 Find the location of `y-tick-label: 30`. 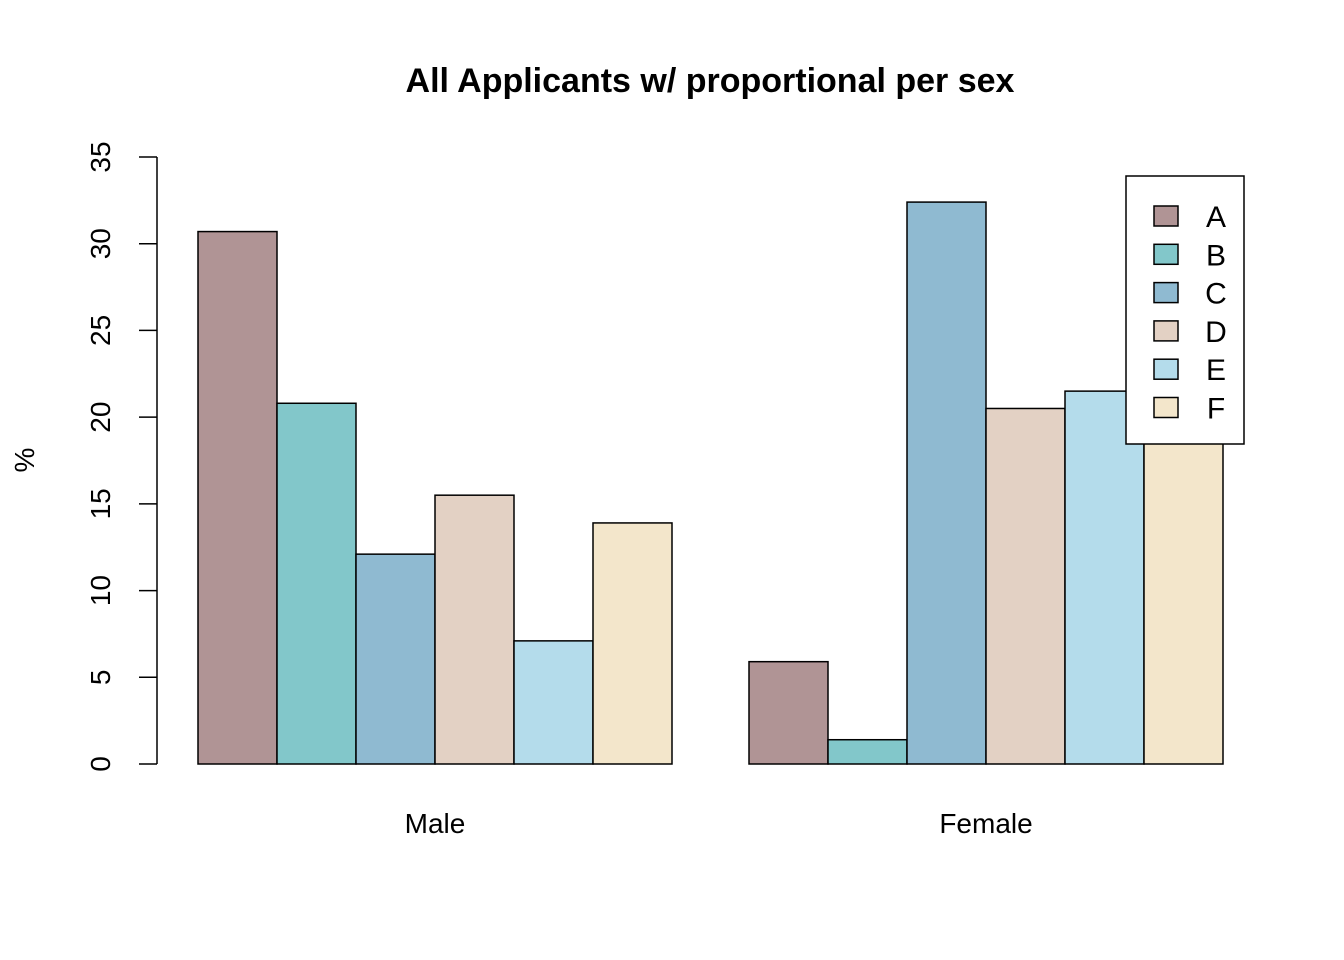

y-tick-label: 30 is located at coordinates (100, 243).